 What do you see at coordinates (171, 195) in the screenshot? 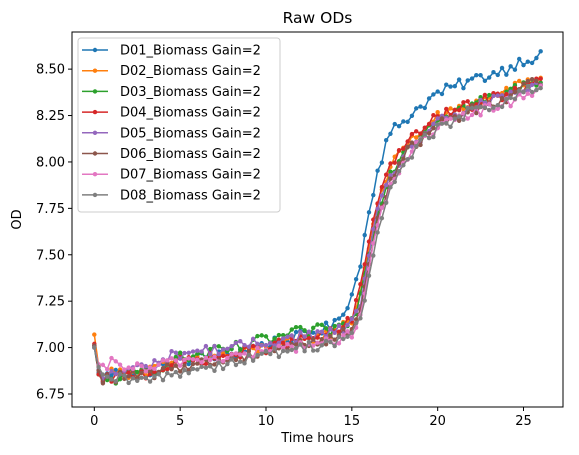
I see `legend-entry: D08_Biomass Gain=2` at bounding box center [171, 195].